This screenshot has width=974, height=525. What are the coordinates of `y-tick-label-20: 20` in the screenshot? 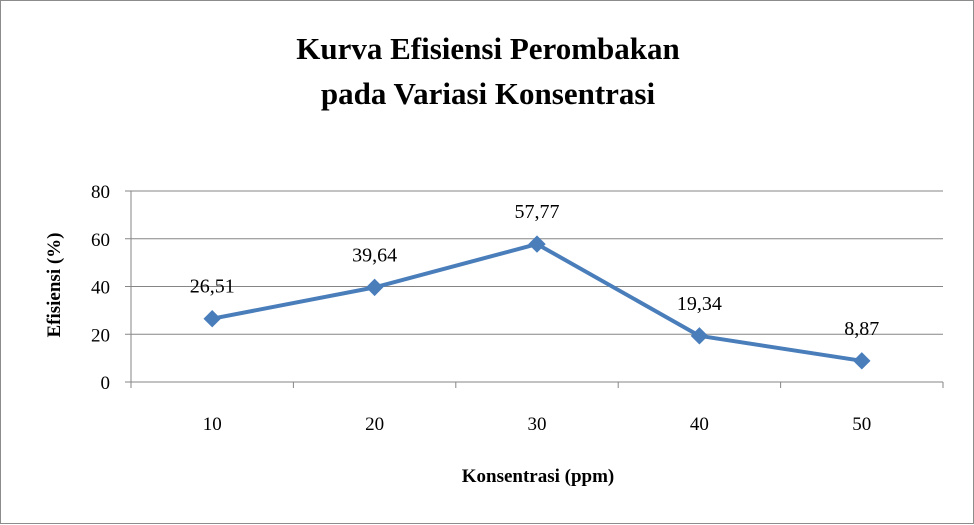 It's located at (100, 335).